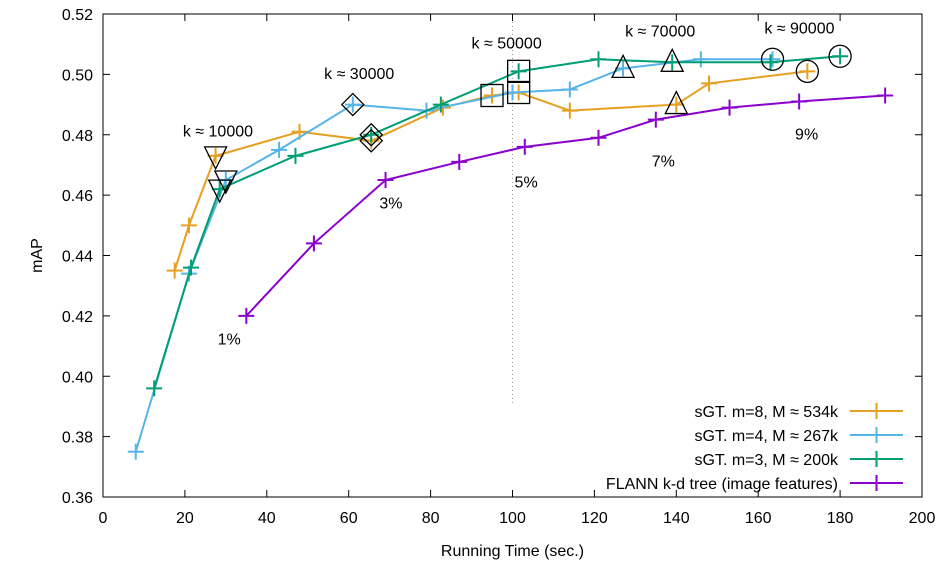 This screenshot has height=564, width=945. Describe the element at coordinates (512, 551) in the screenshot. I see `x-axis-label: Running Time (sec.)` at that location.